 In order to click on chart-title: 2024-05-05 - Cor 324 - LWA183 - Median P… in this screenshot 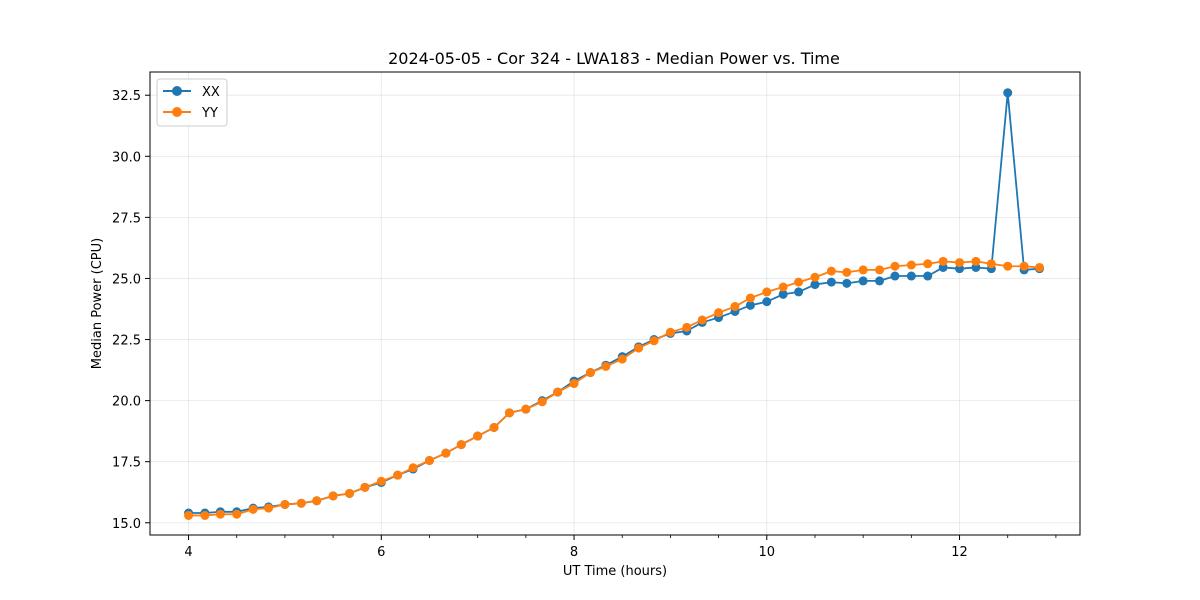, I will do `click(614, 58)`.